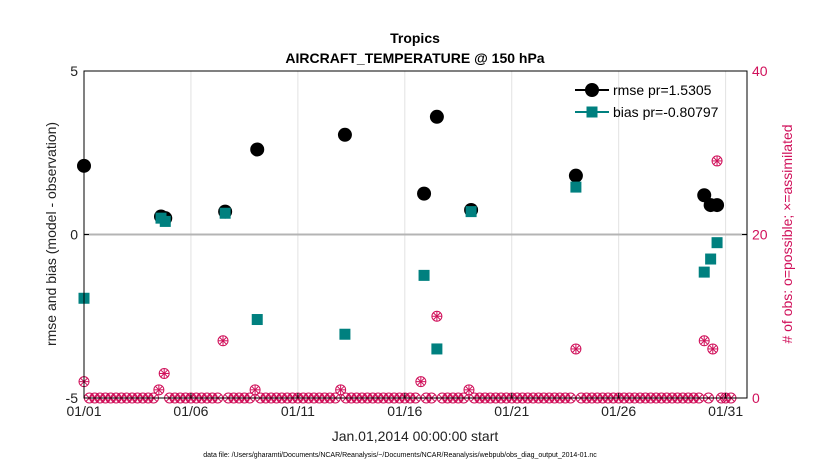 This screenshot has height=470, width=830. Describe the element at coordinates (74, 71) in the screenshot. I see `y-tick-label: 5` at that location.